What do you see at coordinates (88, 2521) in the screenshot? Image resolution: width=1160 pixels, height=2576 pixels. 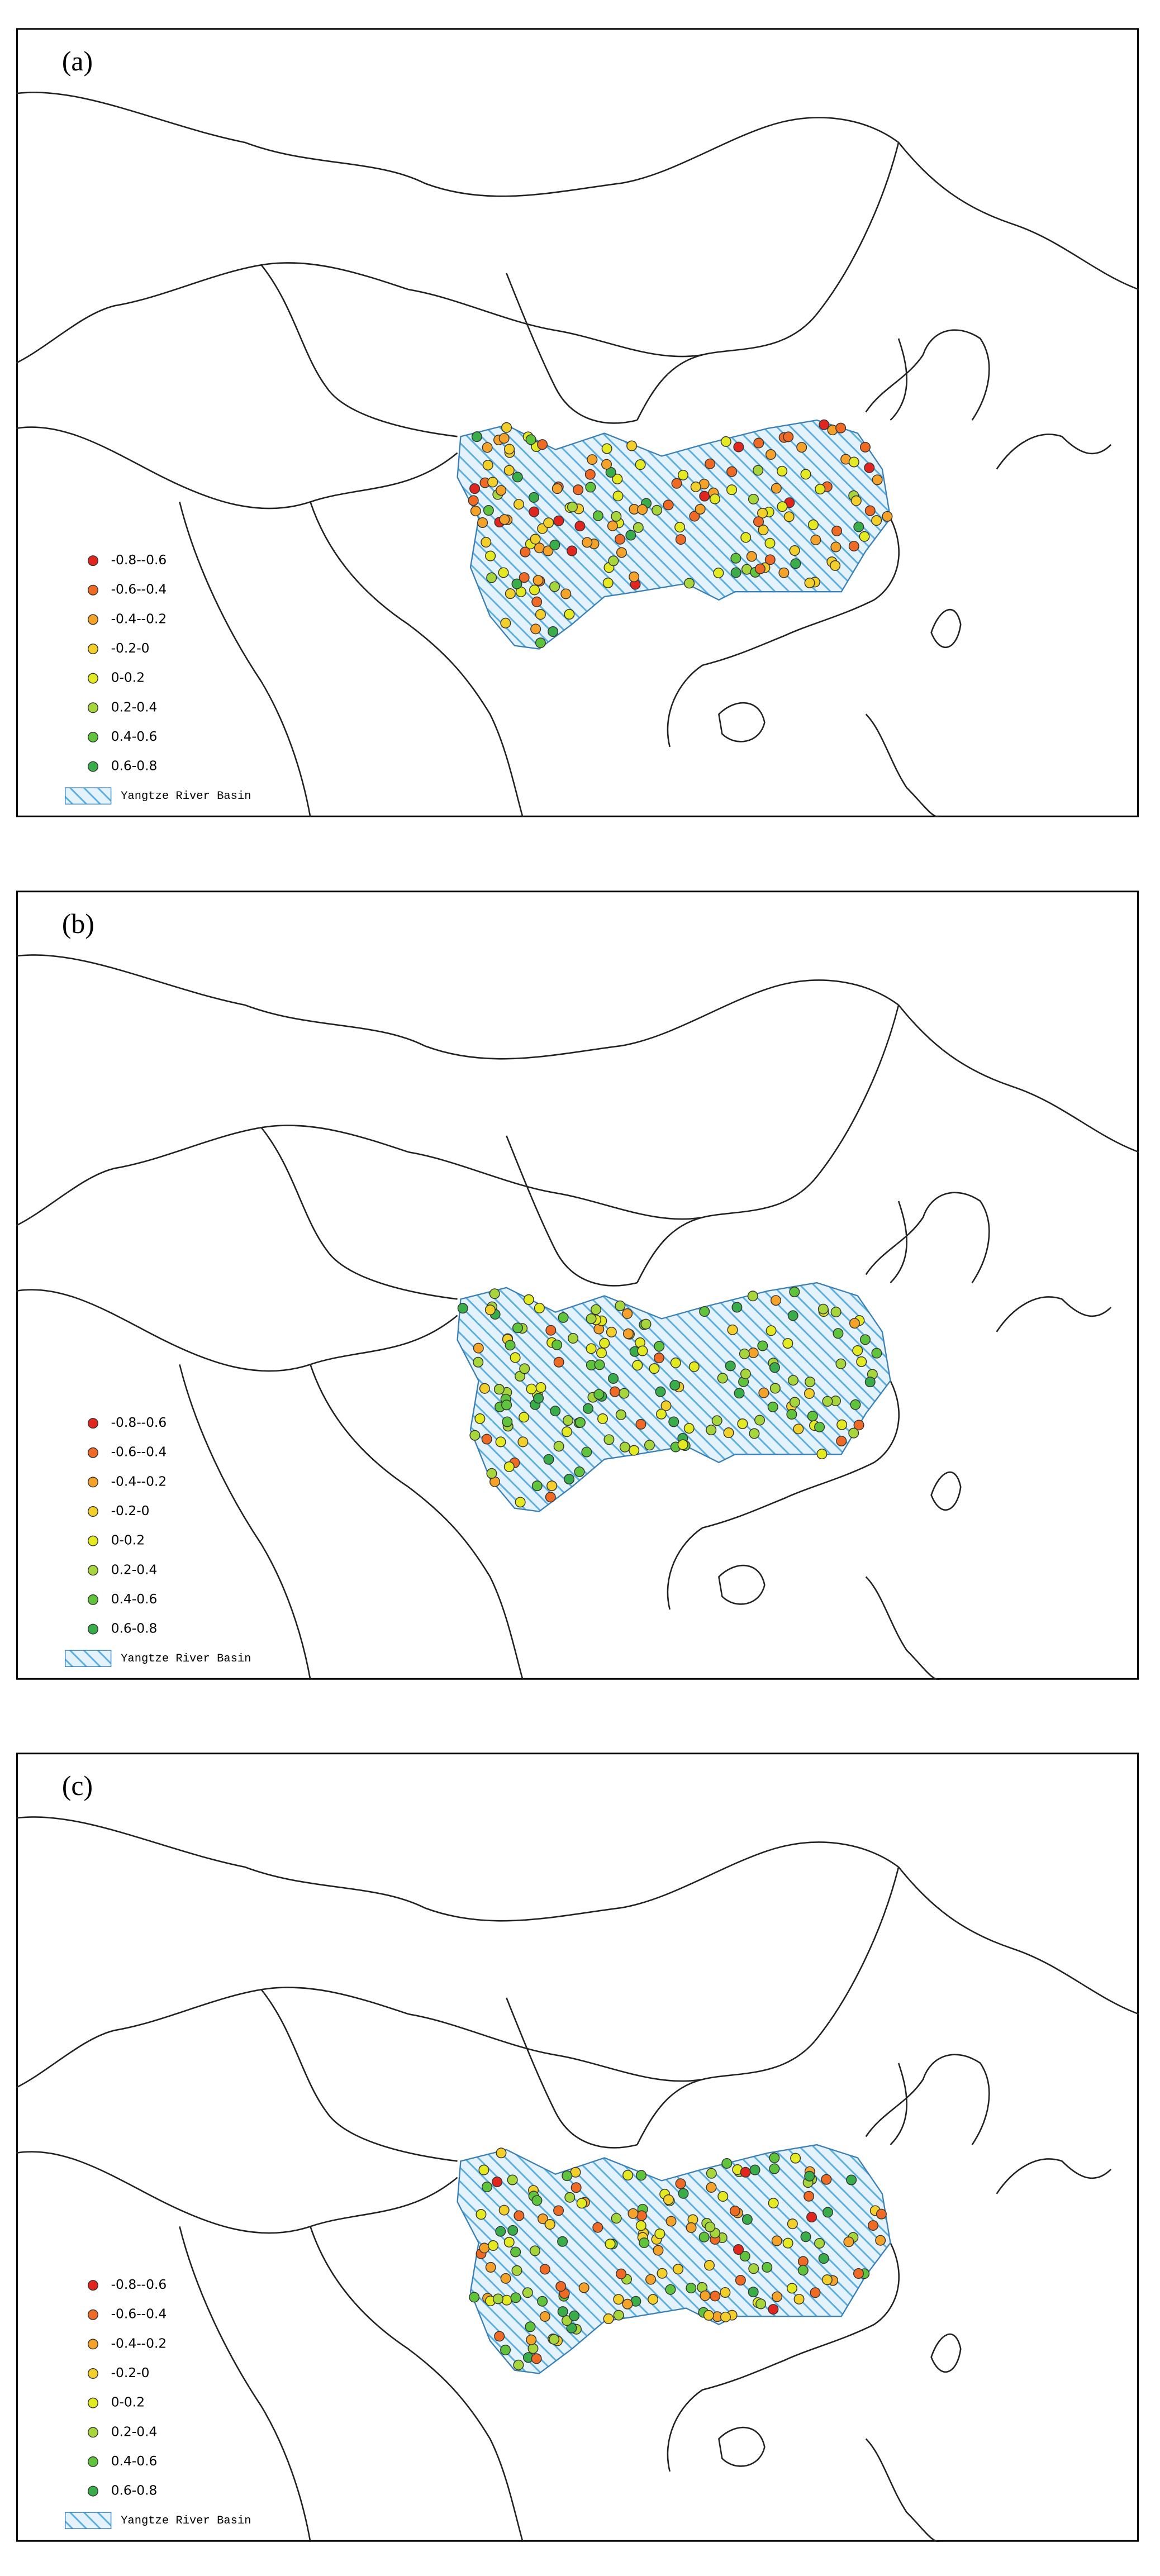 I see `legend-basin-swatch` at bounding box center [88, 2521].